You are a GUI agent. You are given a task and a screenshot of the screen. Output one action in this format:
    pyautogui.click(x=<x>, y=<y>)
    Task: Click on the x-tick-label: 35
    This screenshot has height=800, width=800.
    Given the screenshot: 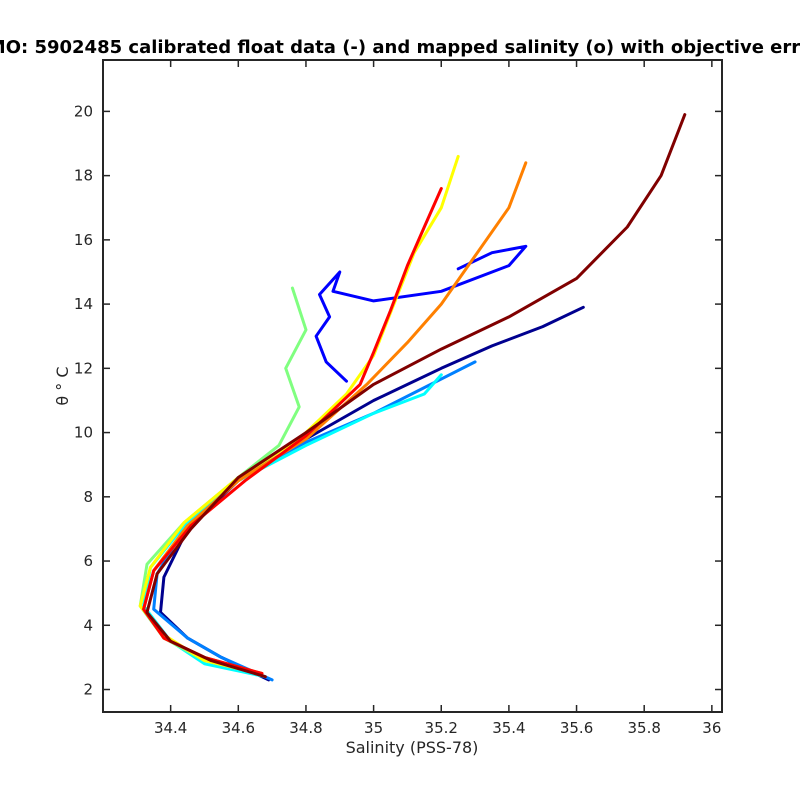 What is the action you would take?
    pyautogui.click(x=373, y=728)
    